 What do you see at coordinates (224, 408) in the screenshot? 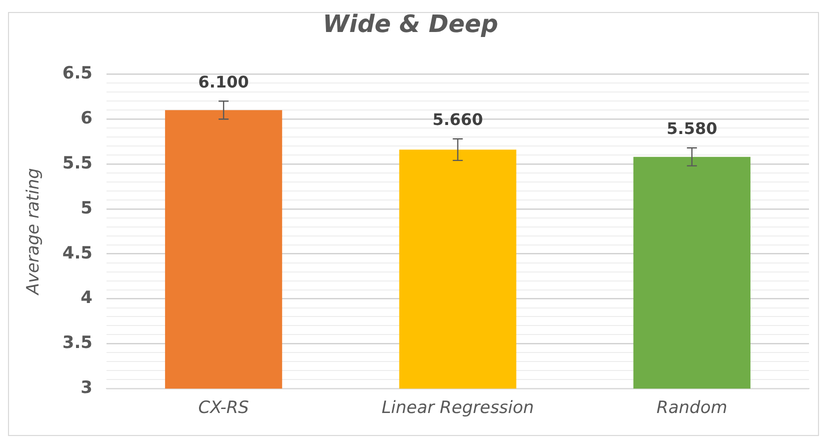
I see `x-tick-label: CX-RS` at bounding box center [224, 408].